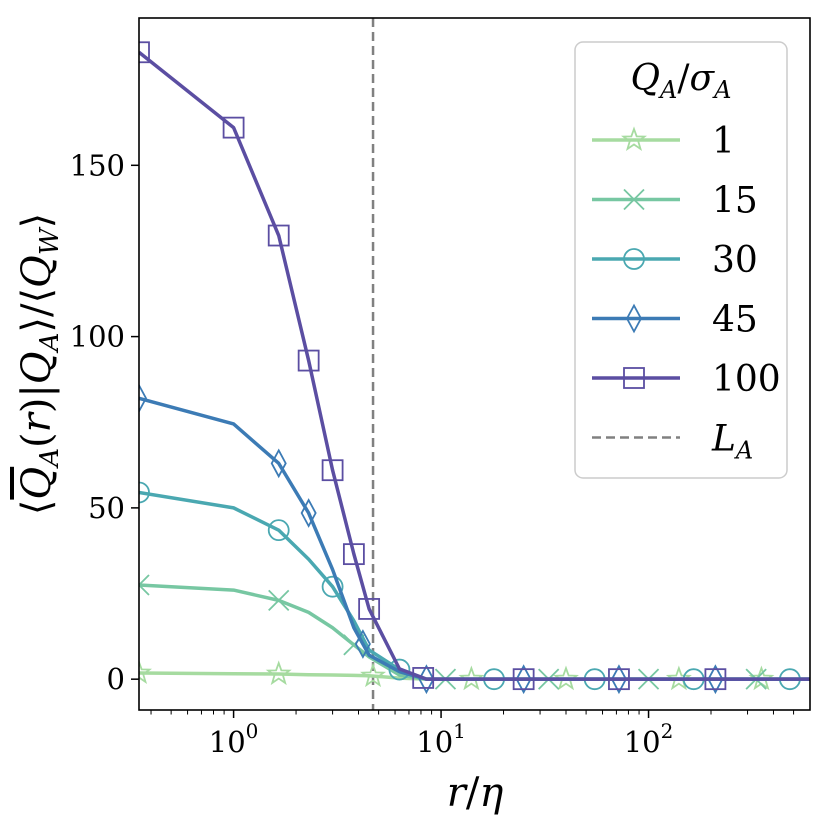 The image size is (830, 830). What do you see at coordinates (649, 739) in the screenshot?
I see `x-tick-label-100: 10²` at bounding box center [649, 739].